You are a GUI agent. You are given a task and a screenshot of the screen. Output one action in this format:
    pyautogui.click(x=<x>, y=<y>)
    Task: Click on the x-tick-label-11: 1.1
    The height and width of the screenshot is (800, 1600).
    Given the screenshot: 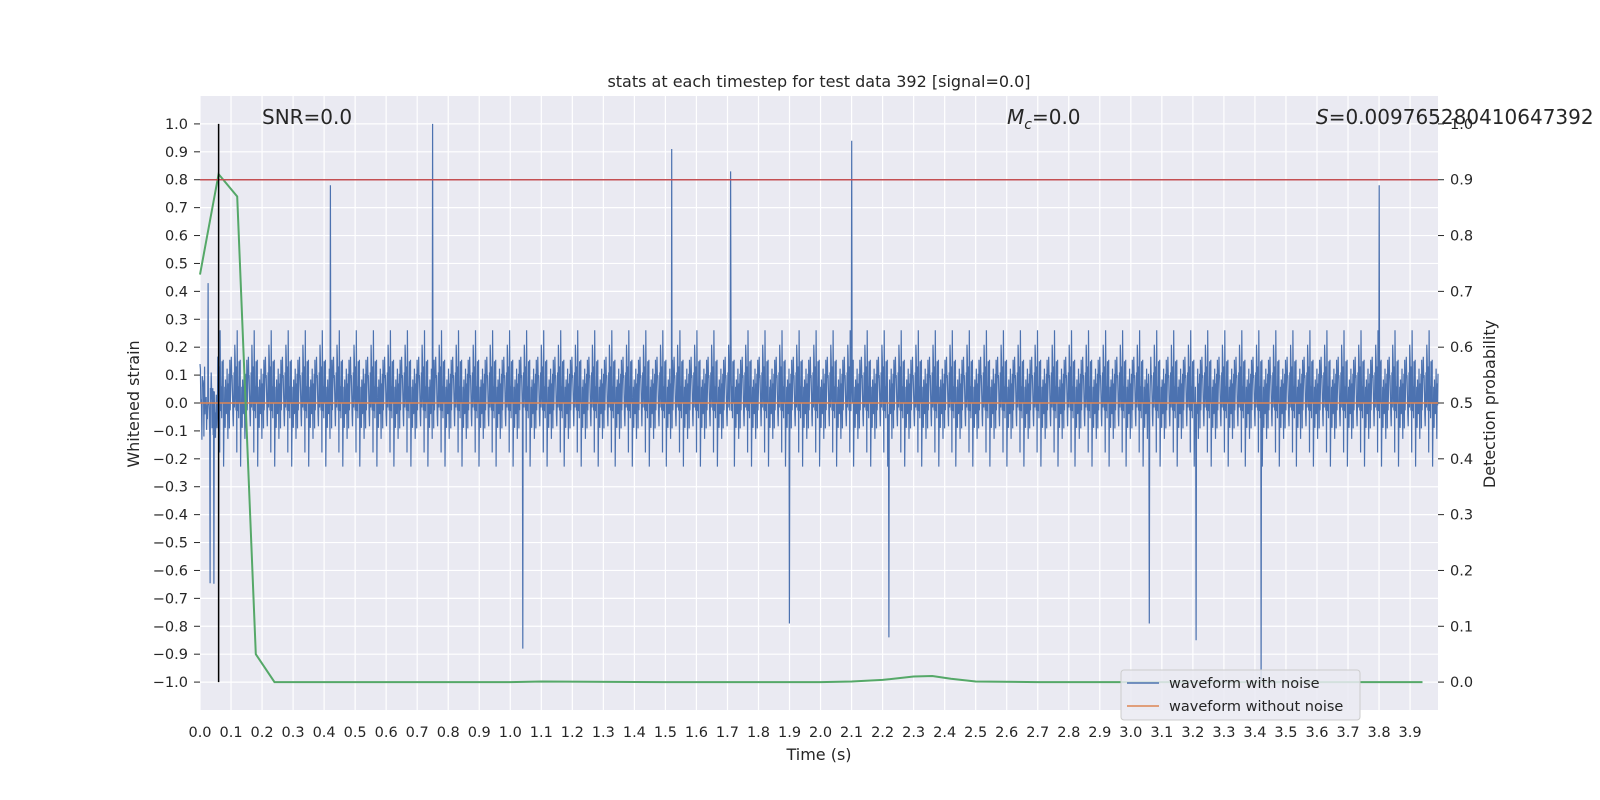 What is the action you would take?
    pyautogui.click(x=541, y=733)
    